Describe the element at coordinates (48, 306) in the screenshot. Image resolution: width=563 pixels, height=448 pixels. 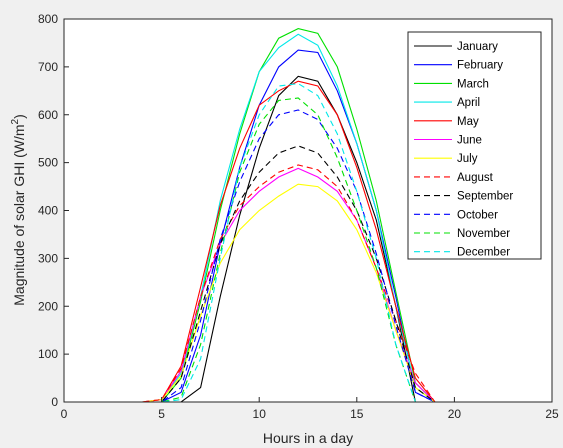
I see `y-tick-label: 200` at that location.